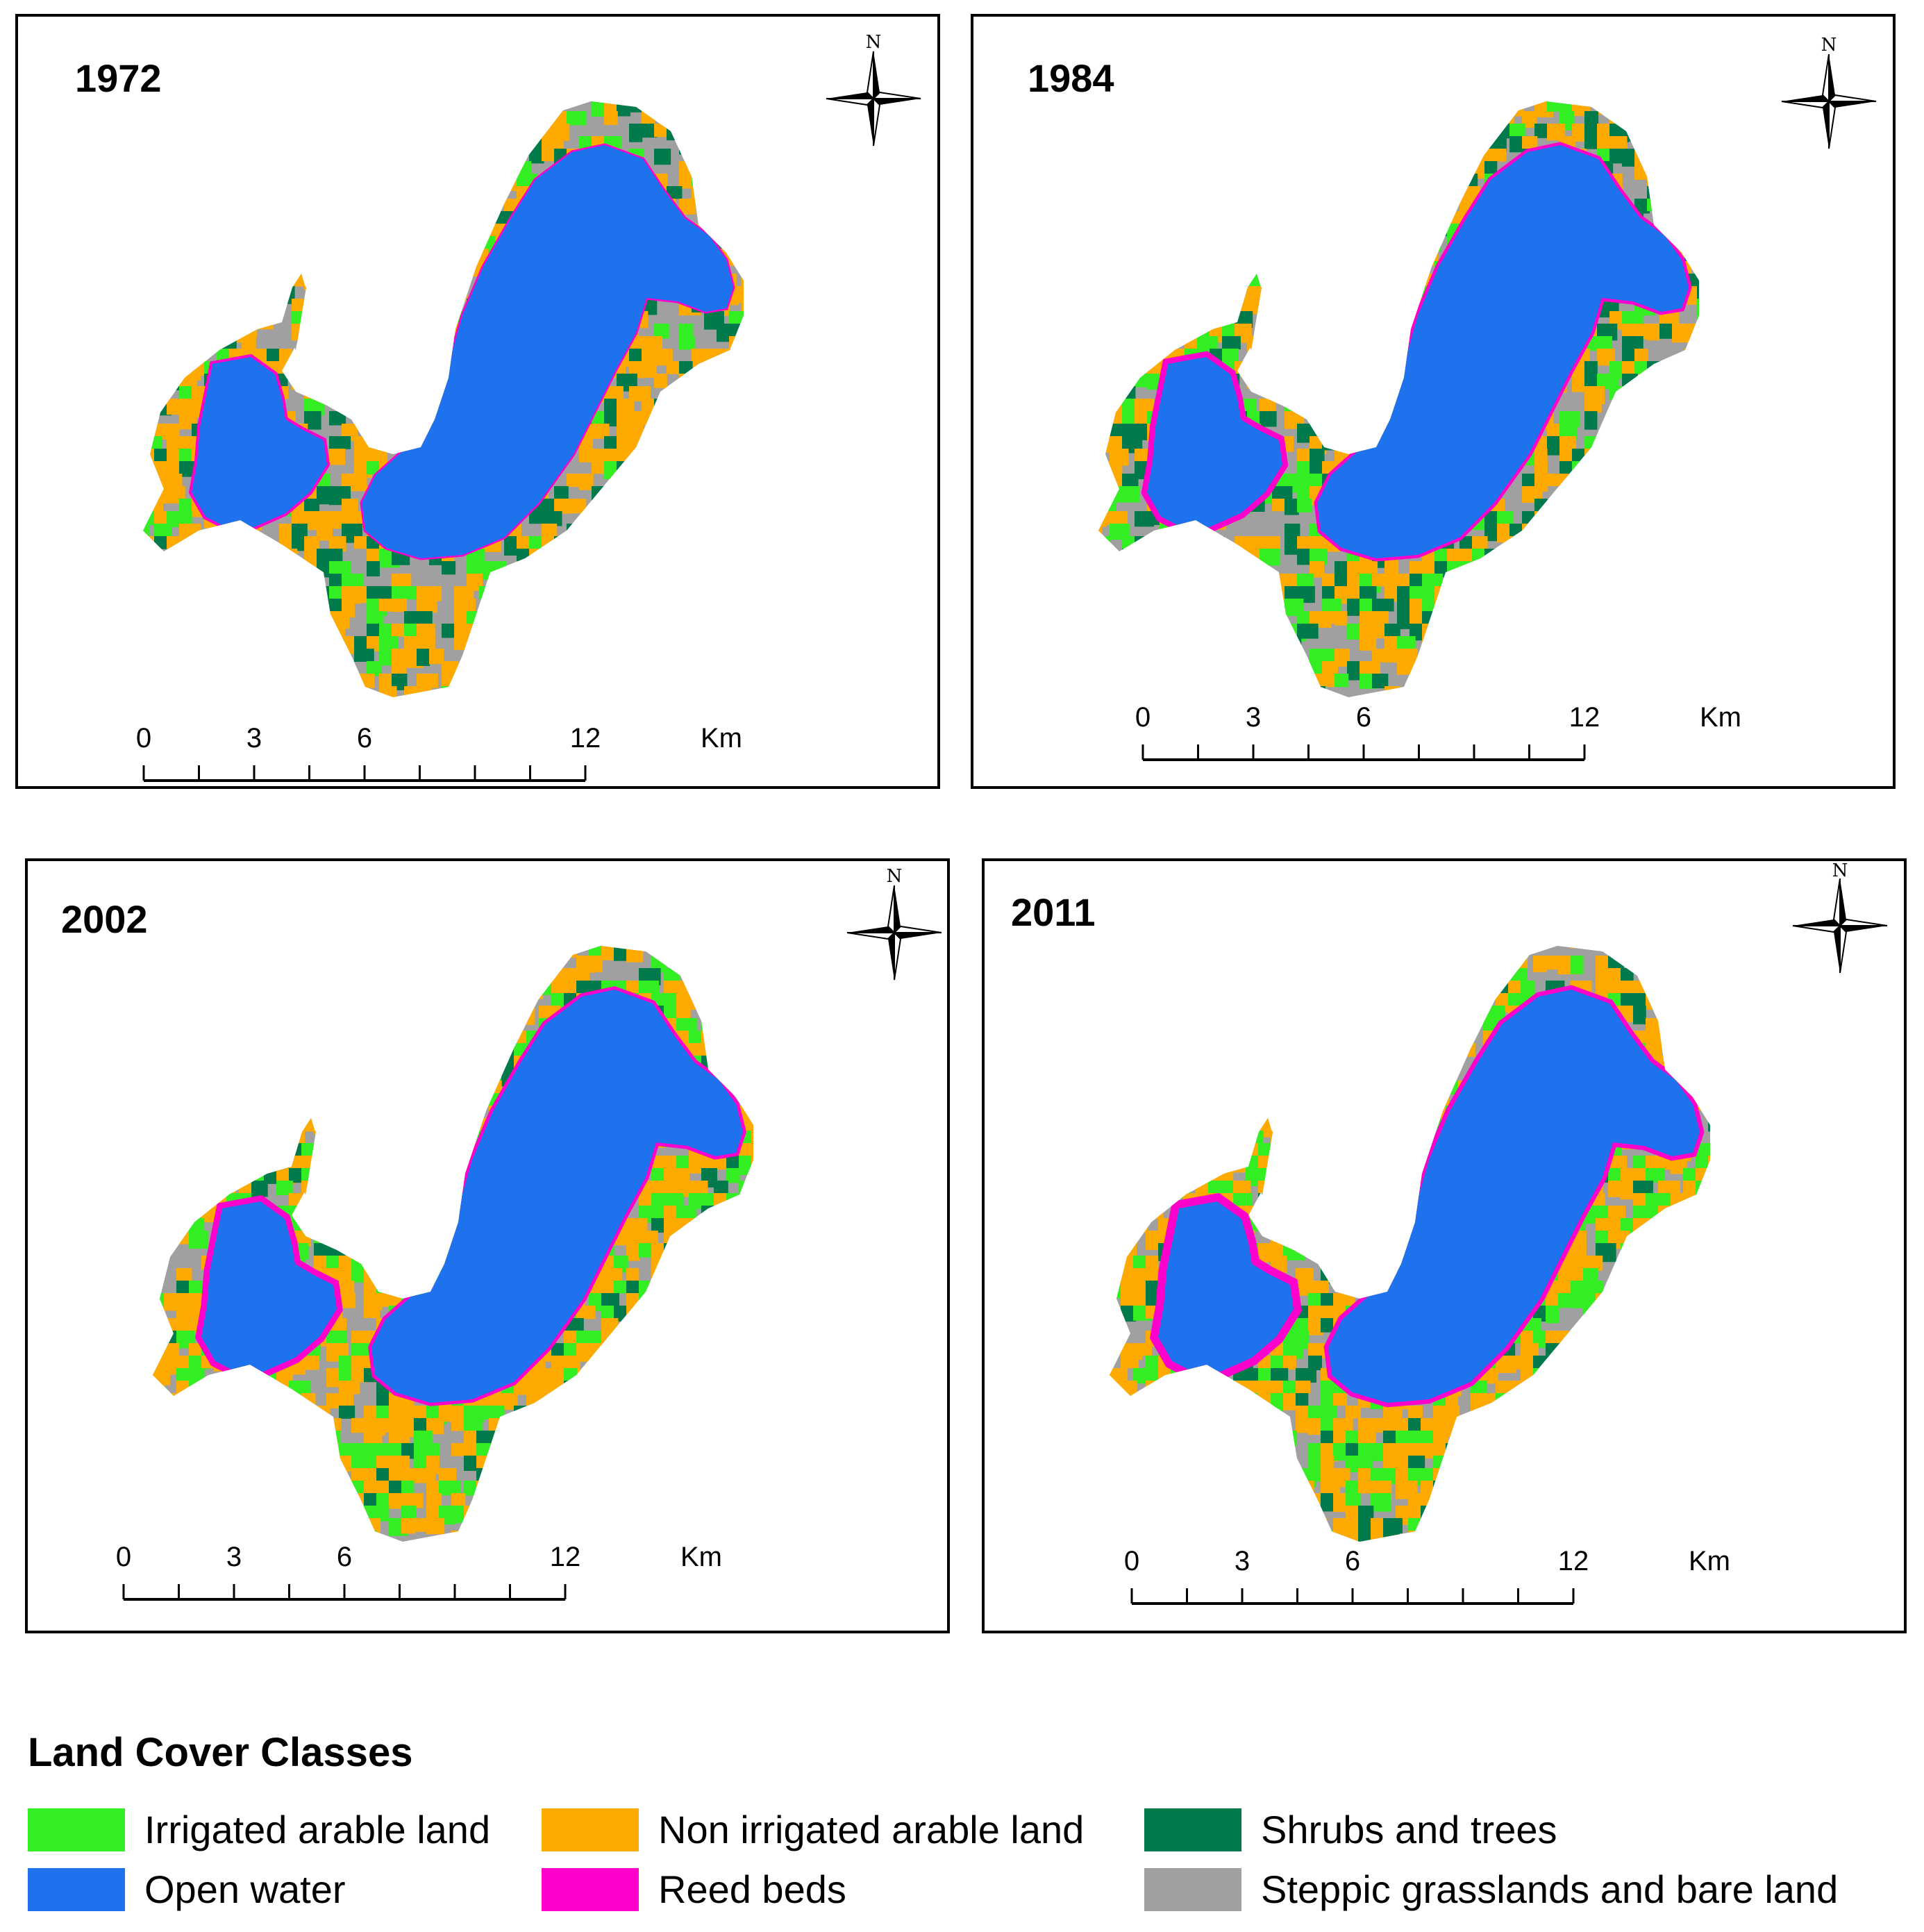 Image resolution: width=1924 pixels, height=1932 pixels. Describe the element at coordinates (245, 1889) in the screenshot. I see `legend-label: Open water` at that location.